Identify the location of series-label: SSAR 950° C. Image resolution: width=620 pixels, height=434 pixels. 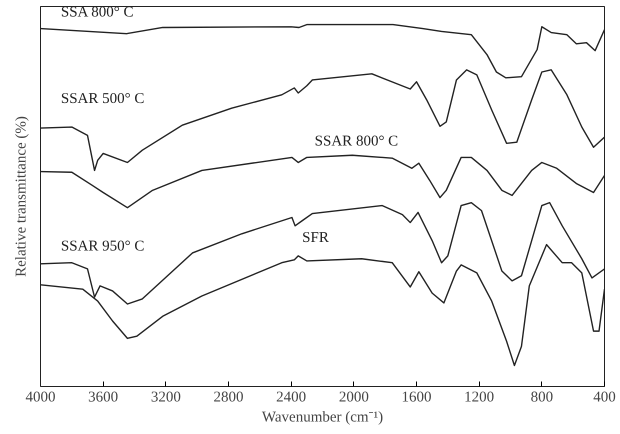
(102, 246).